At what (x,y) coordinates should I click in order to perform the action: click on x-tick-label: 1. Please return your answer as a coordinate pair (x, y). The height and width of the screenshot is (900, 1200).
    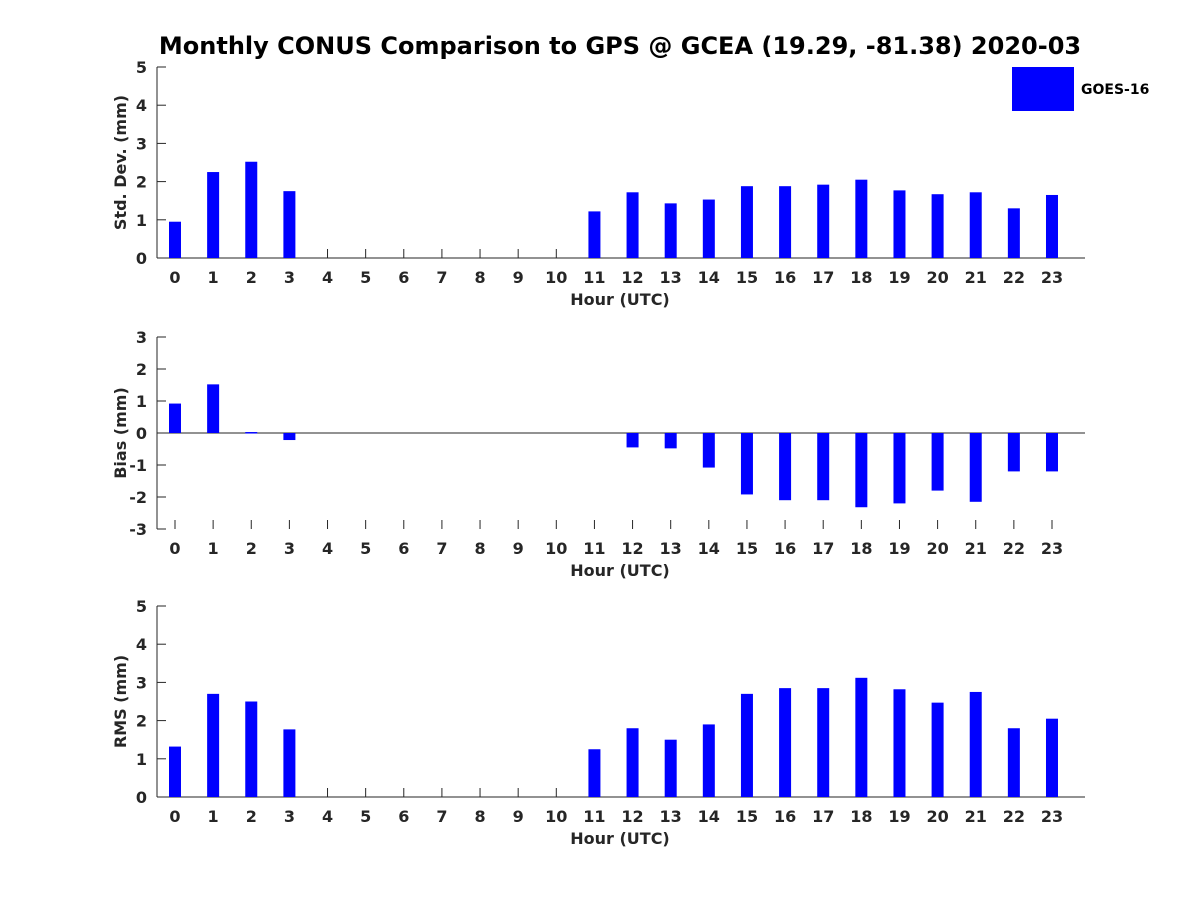
    Looking at the image, I should click on (213, 548).